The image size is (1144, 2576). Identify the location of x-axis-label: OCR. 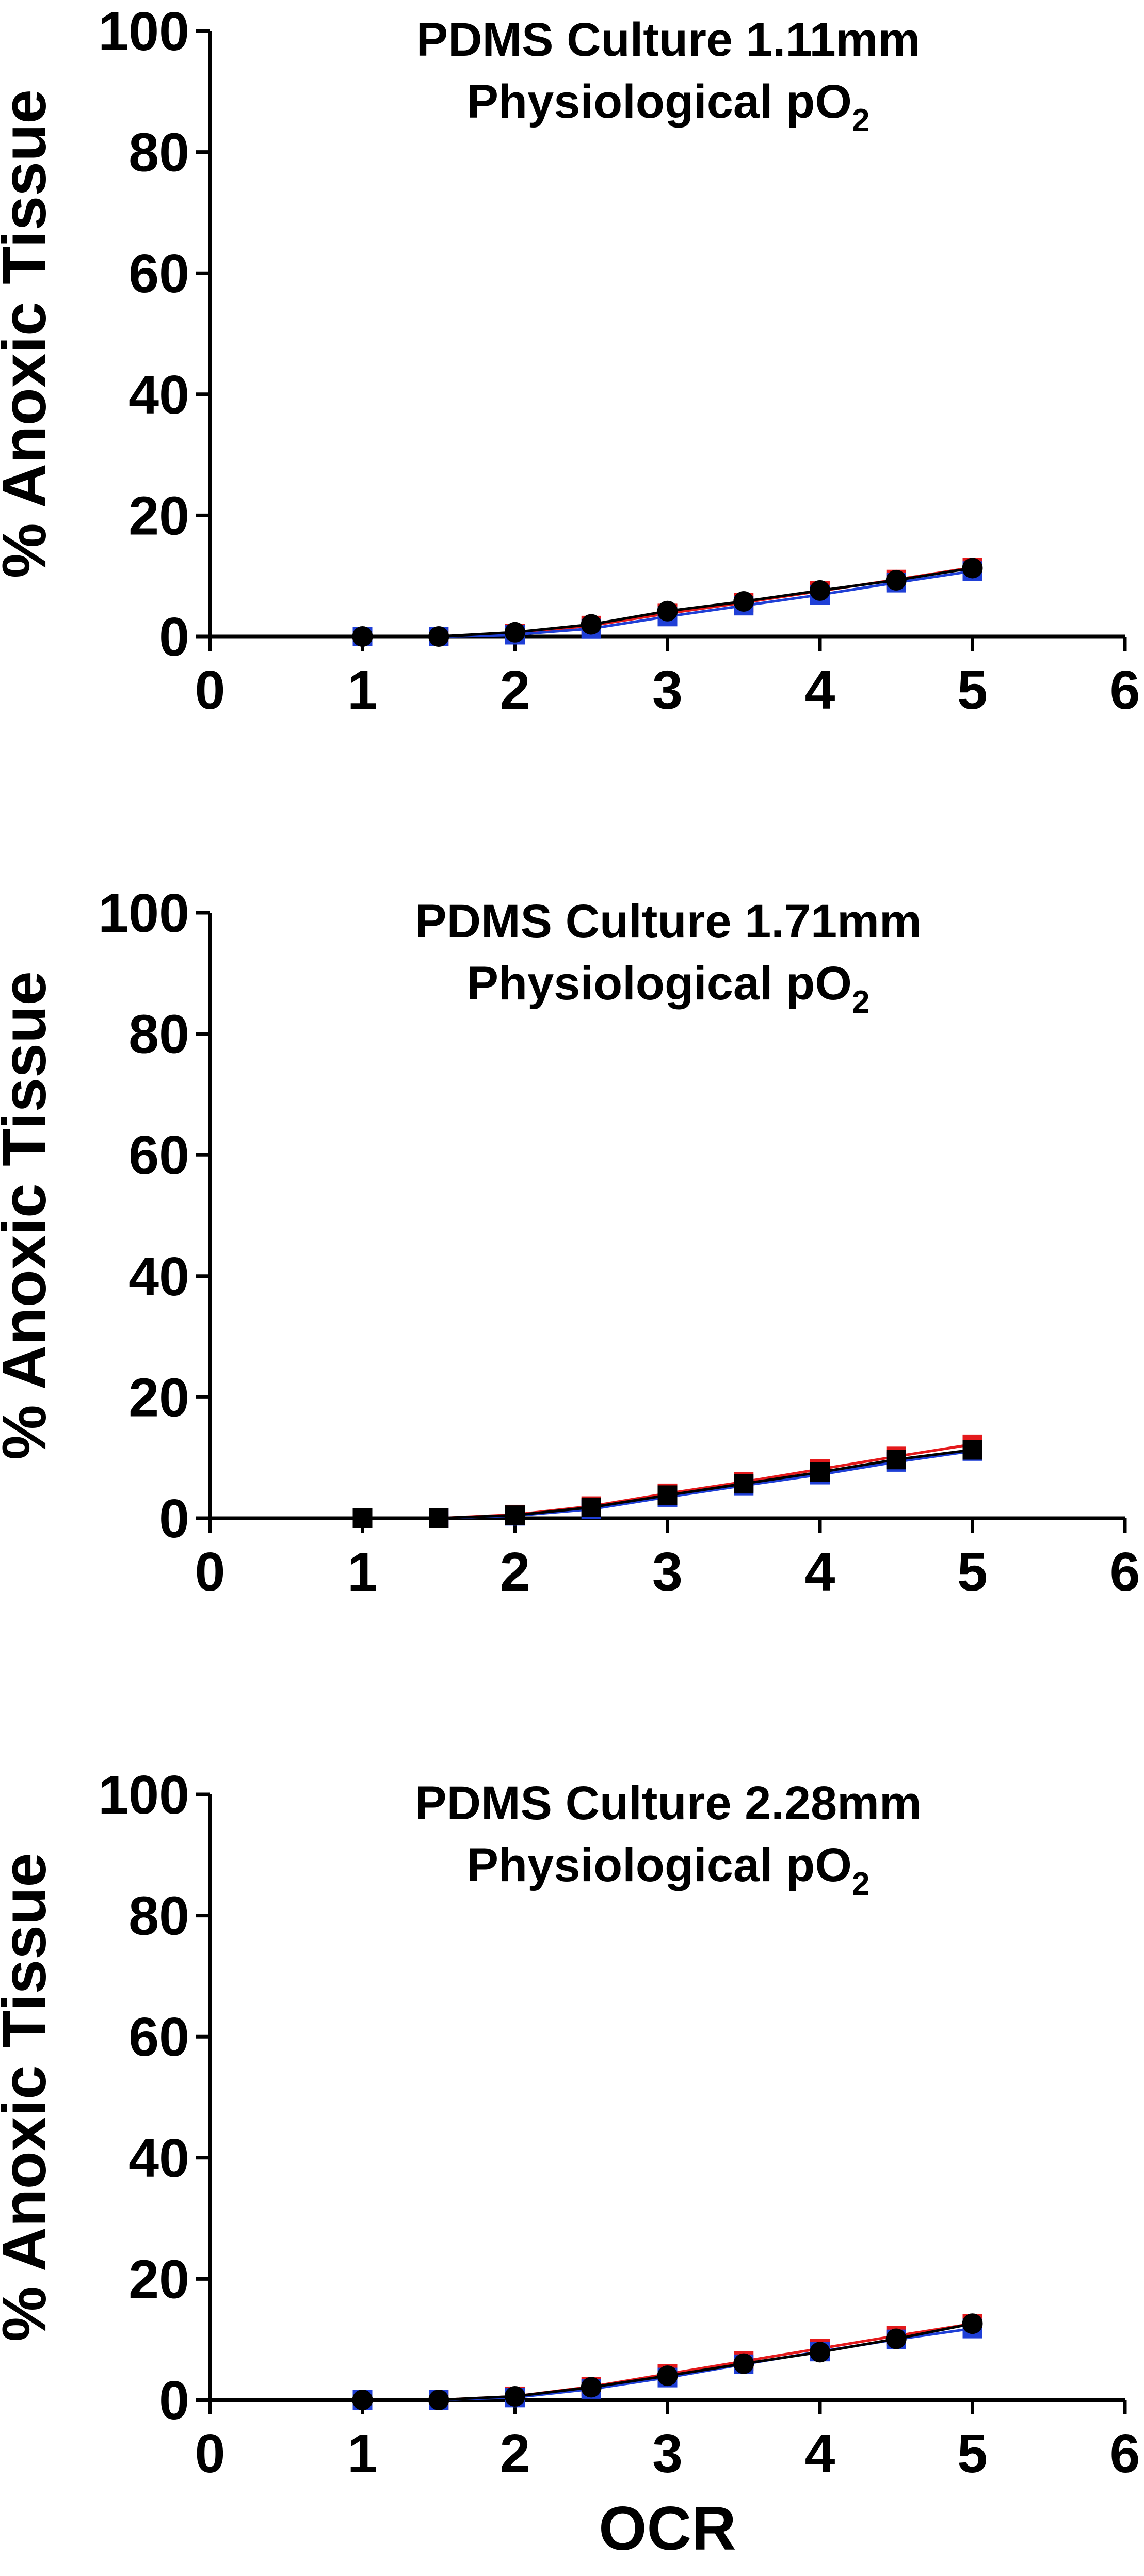
(667, 2528).